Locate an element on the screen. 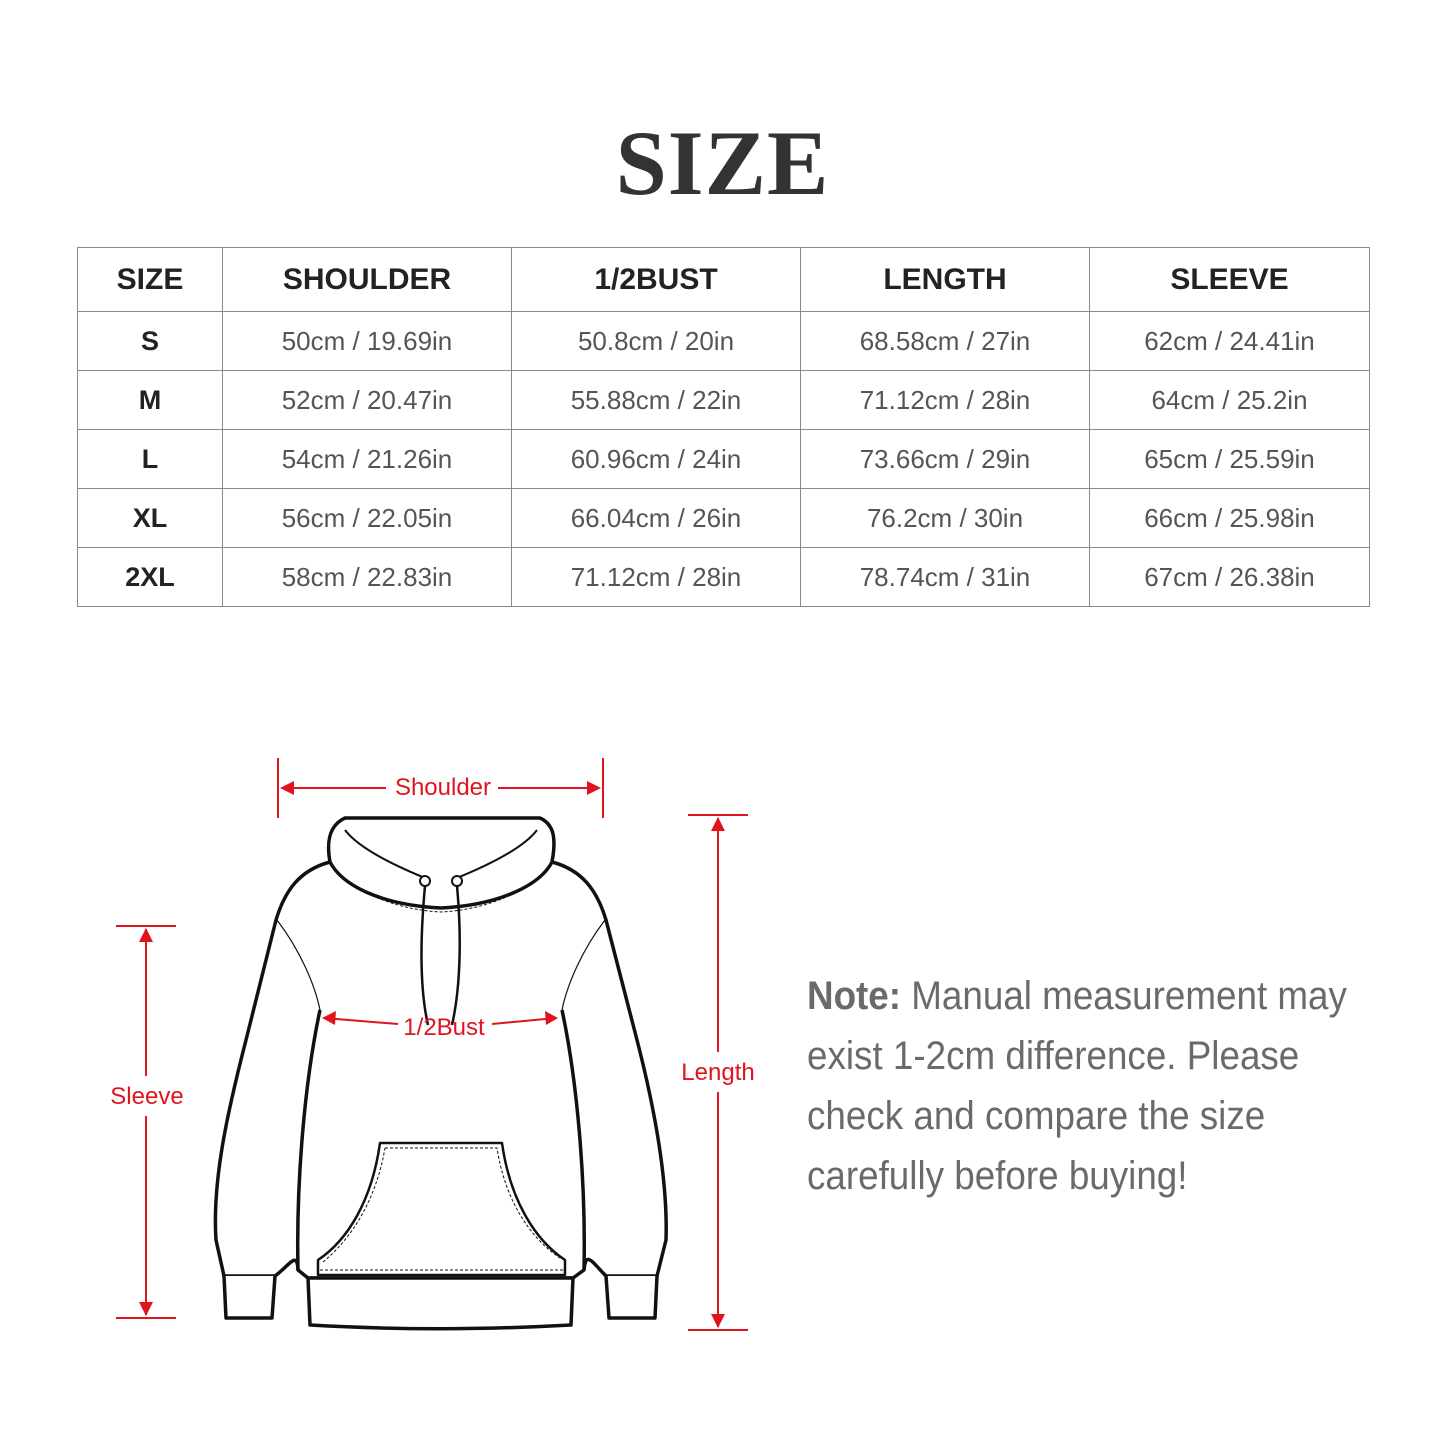  measurement-cell: 56cm / 22.05in is located at coordinates (367, 518).